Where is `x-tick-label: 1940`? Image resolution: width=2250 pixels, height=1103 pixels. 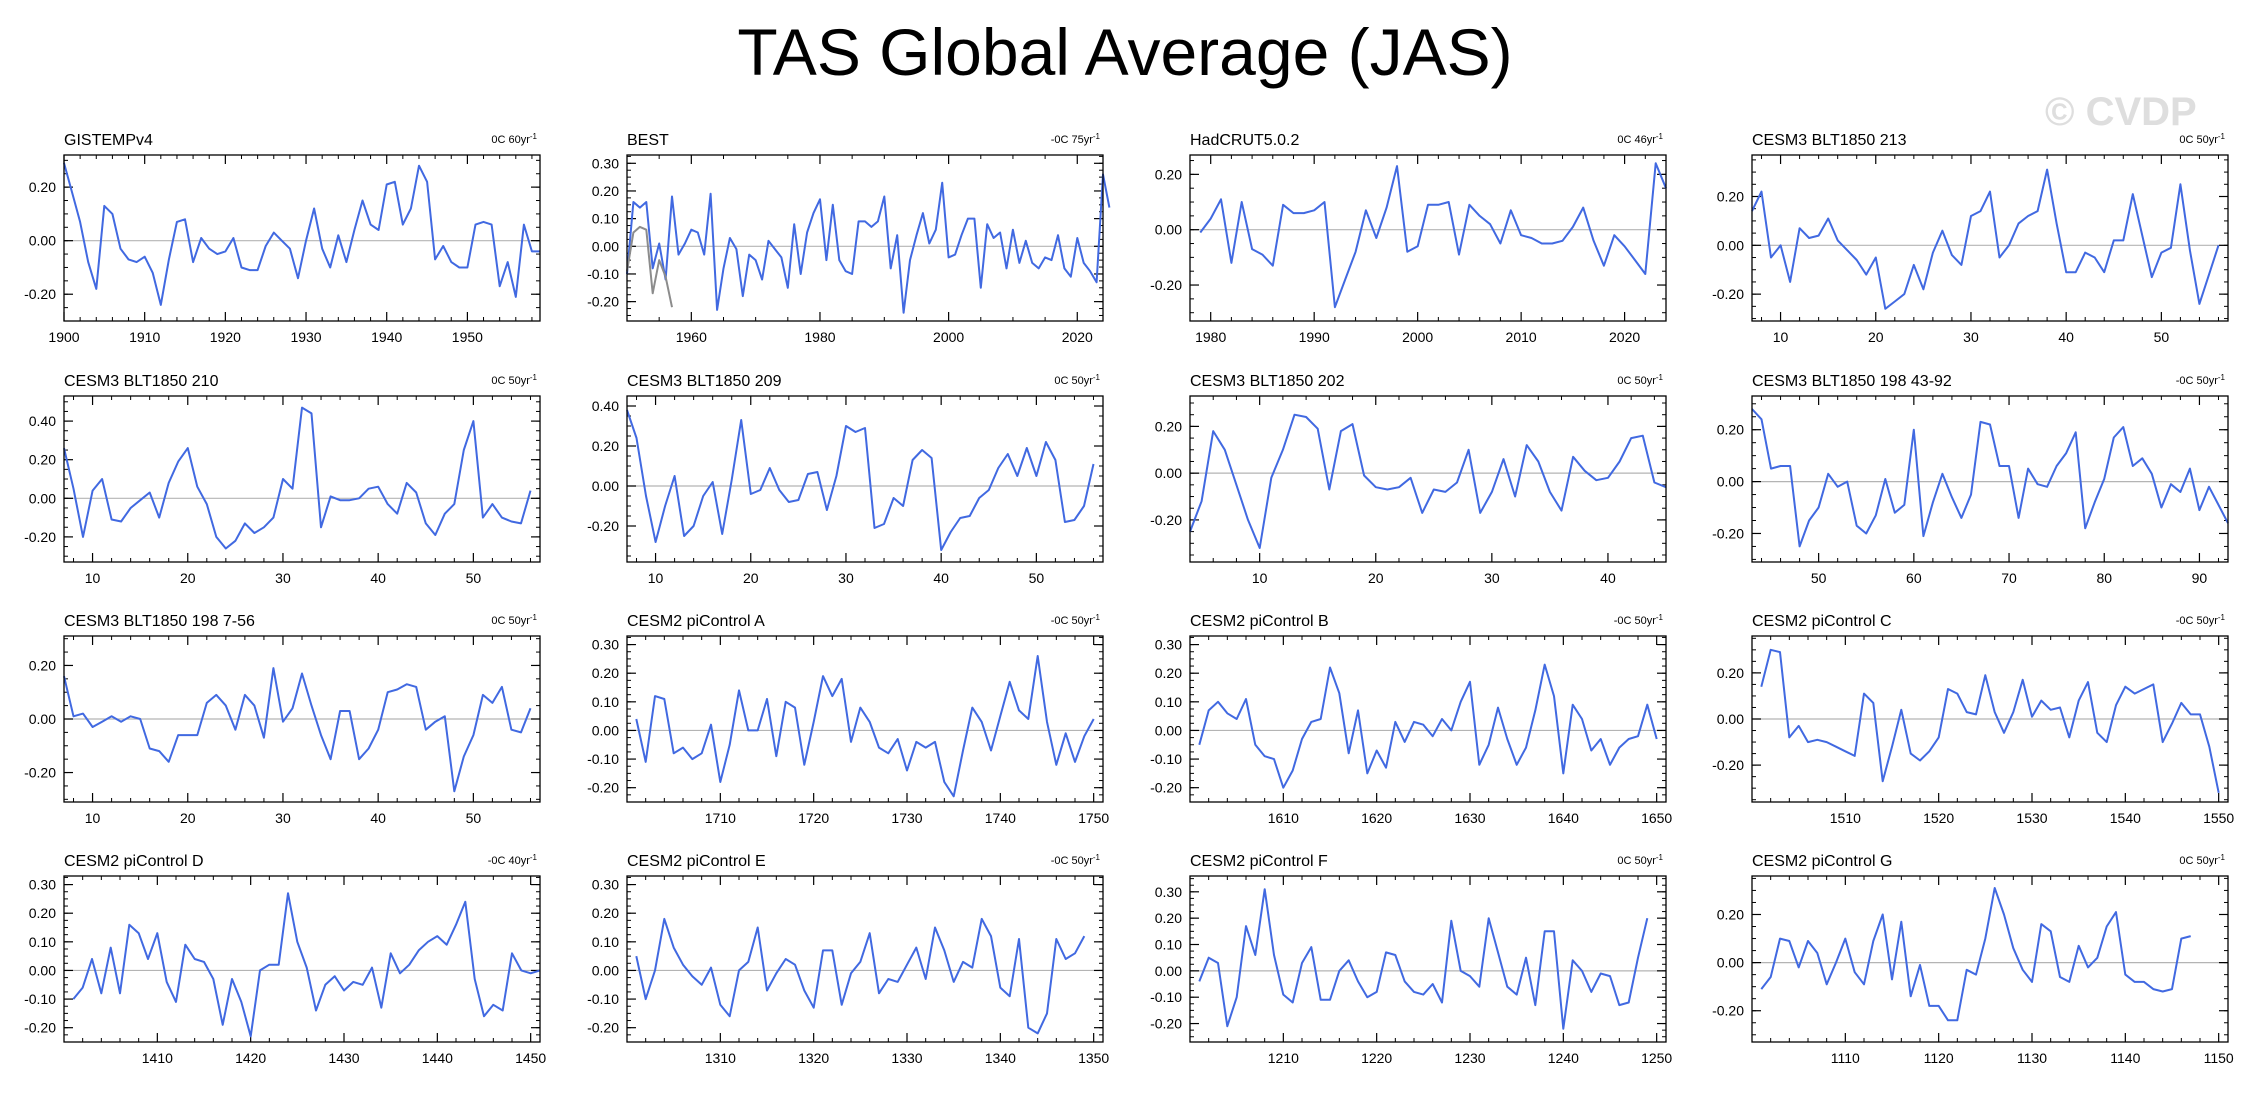
x-tick-label: 1940 is located at coordinates (386, 337).